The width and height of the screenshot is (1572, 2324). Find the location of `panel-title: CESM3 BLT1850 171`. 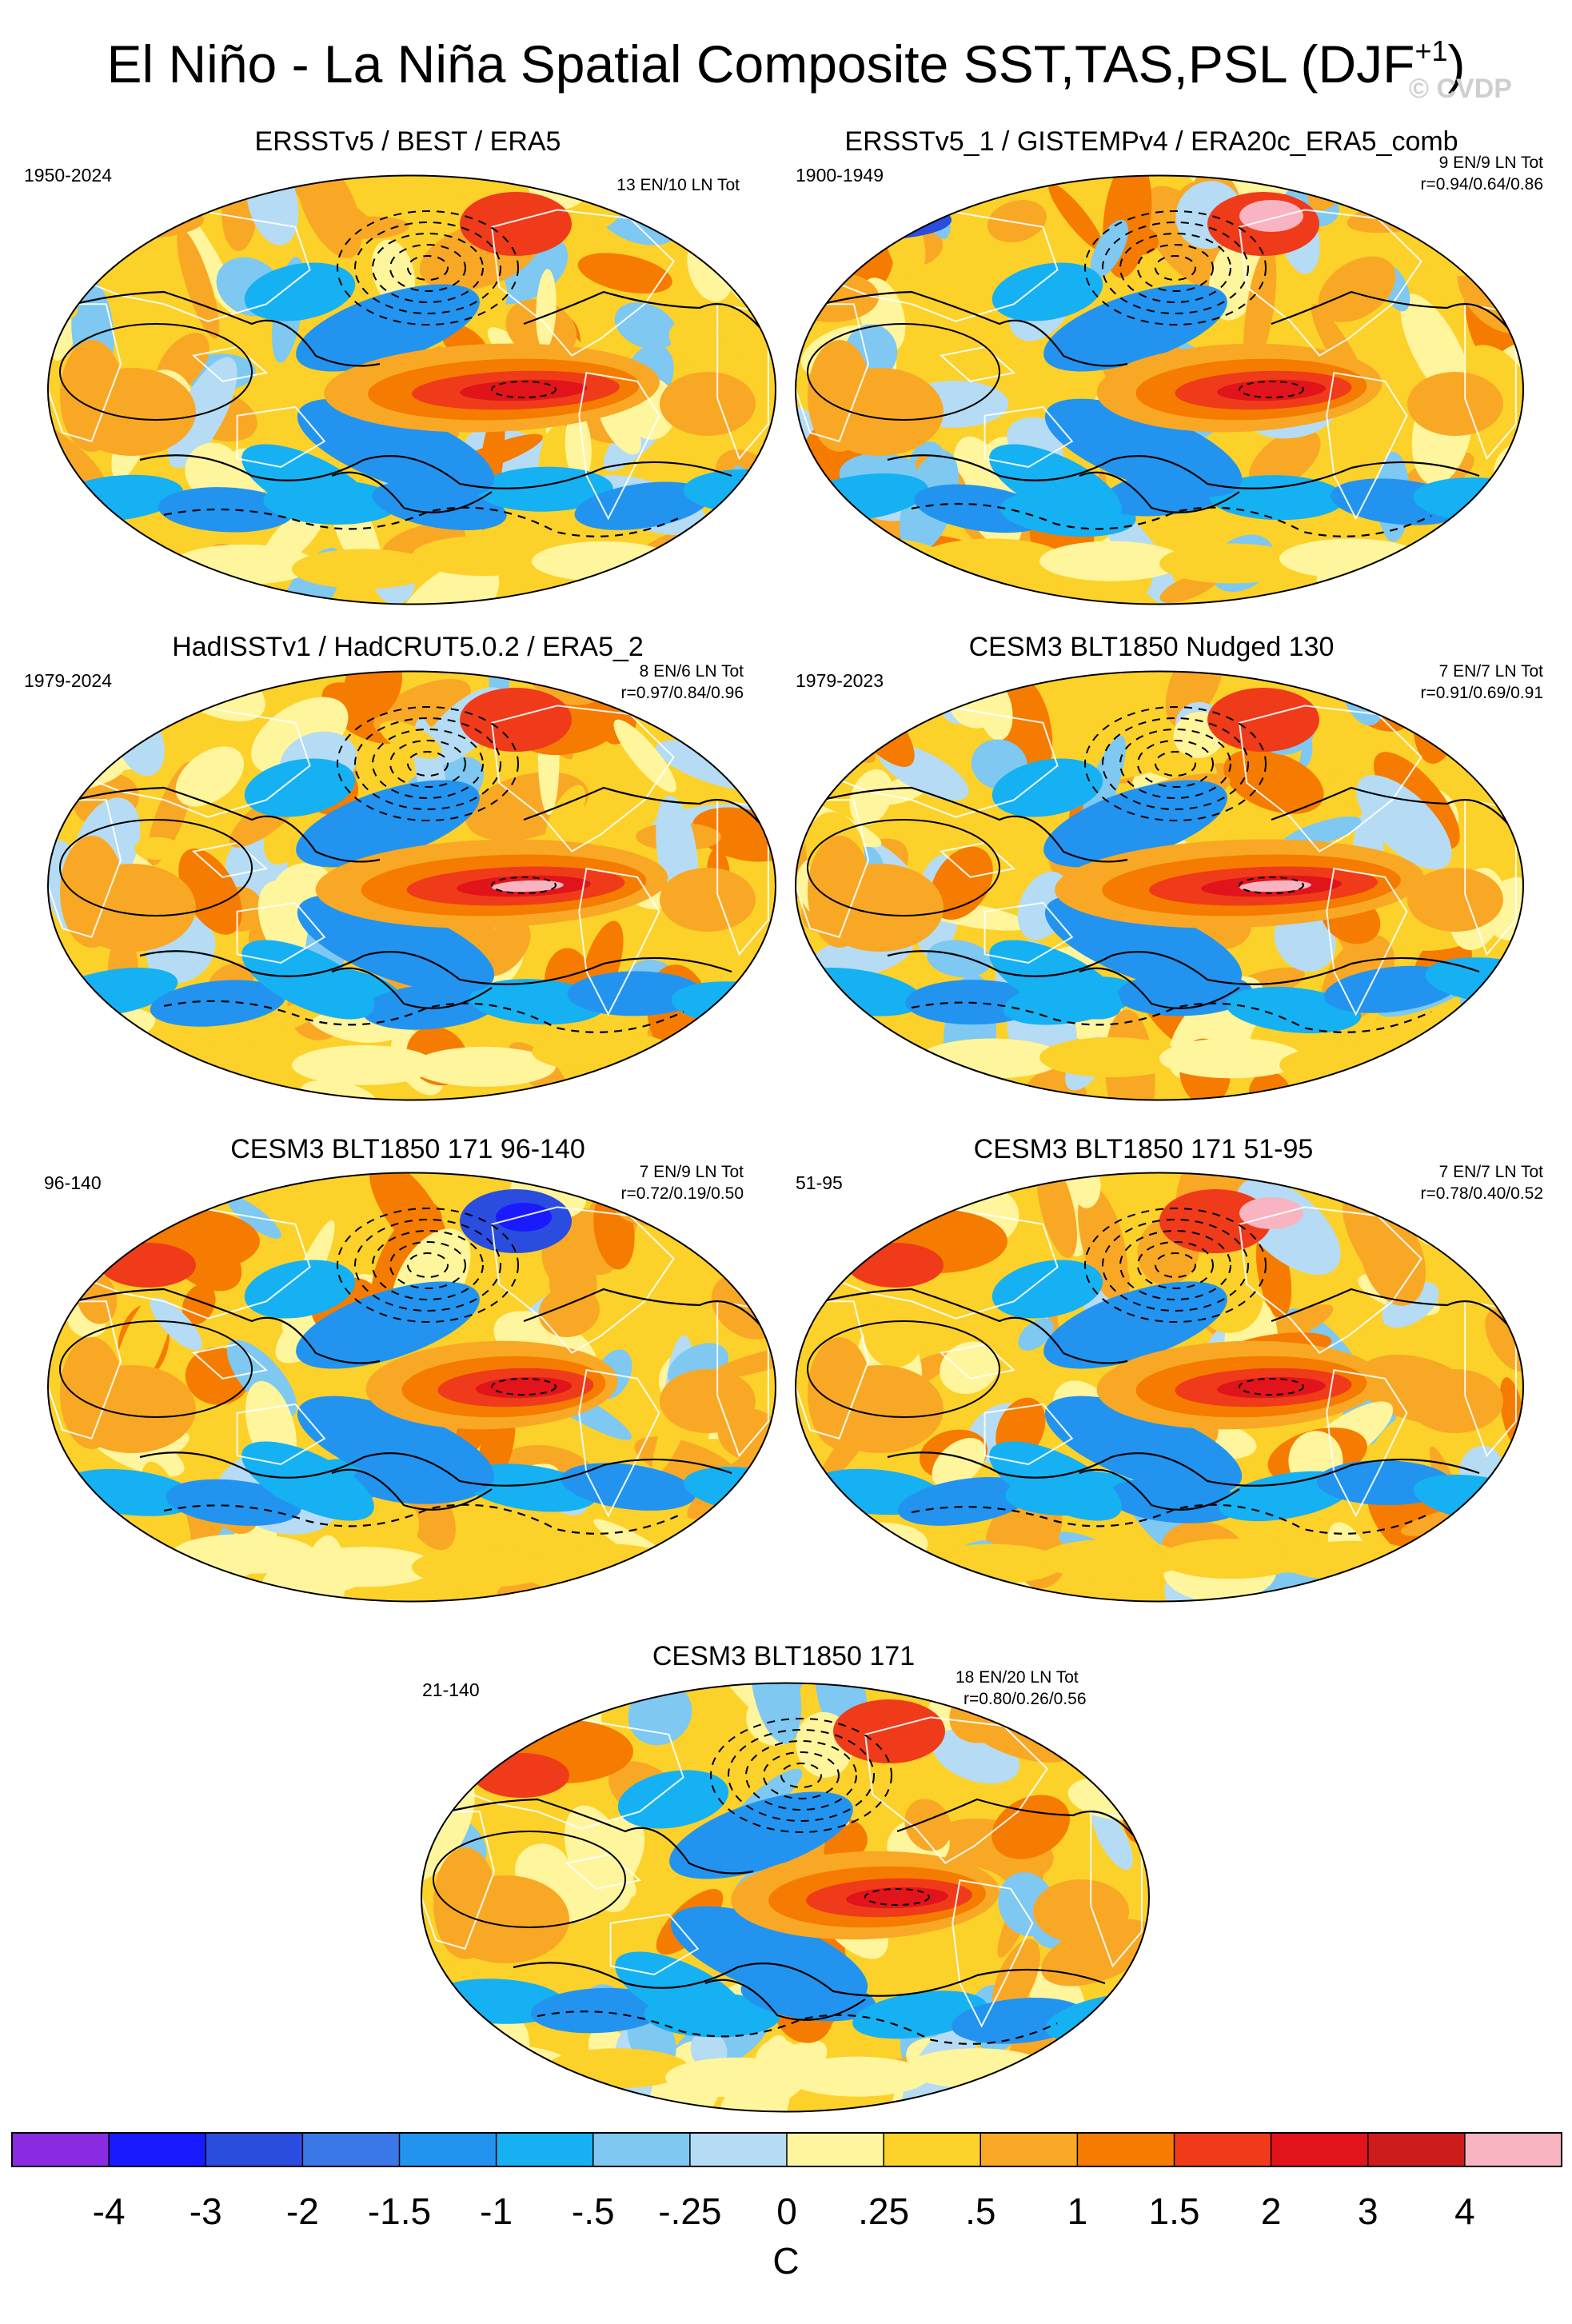

panel-title: CESM3 BLT1850 171 is located at coordinates (784, 1656).